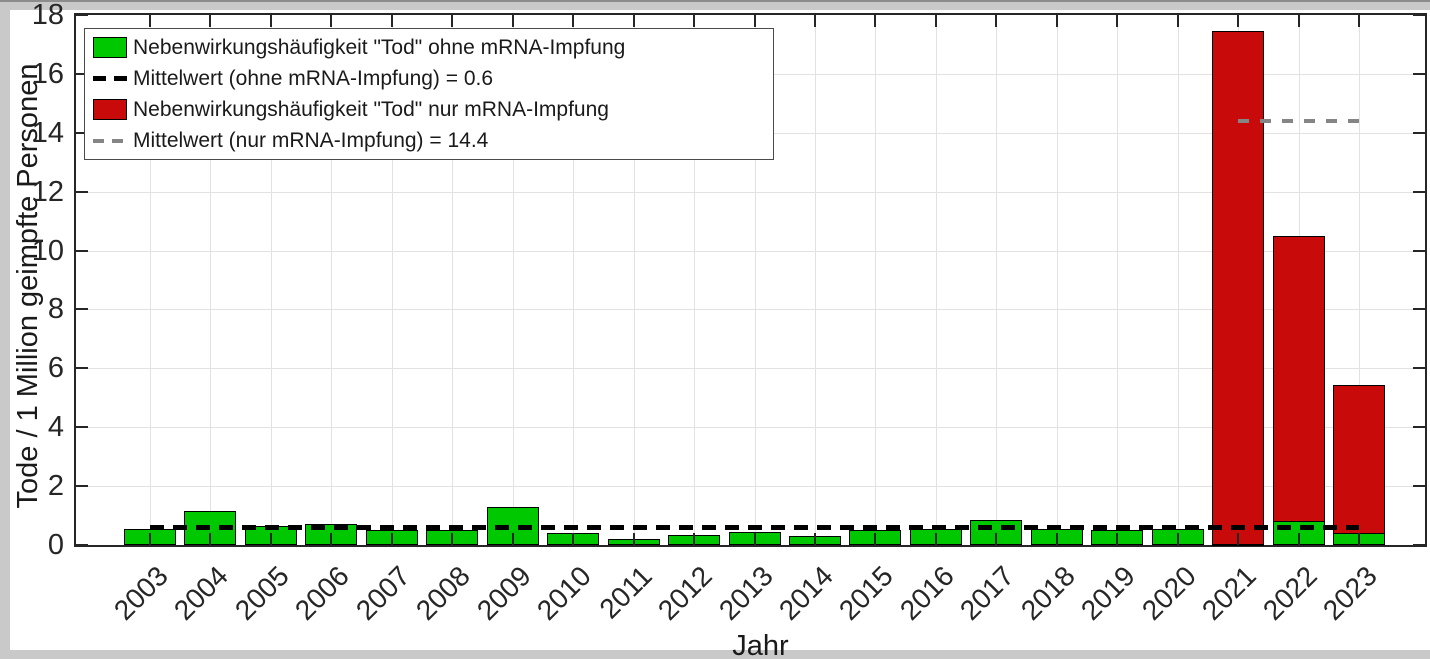  What do you see at coordinates (1298, 121) in the screenshot?
I see `mean-line-14.4` at bounding box center [1298, 121].